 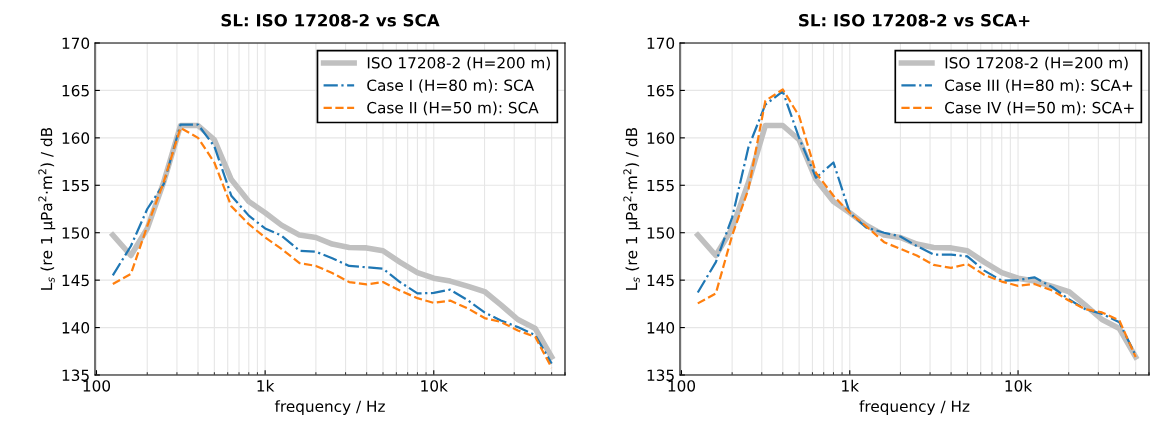 What do you see at coordinates (453, 108) in the screenshot?
I see `legend-label: Case II (H=50 m): SCA` at bounding box center [453, 108].